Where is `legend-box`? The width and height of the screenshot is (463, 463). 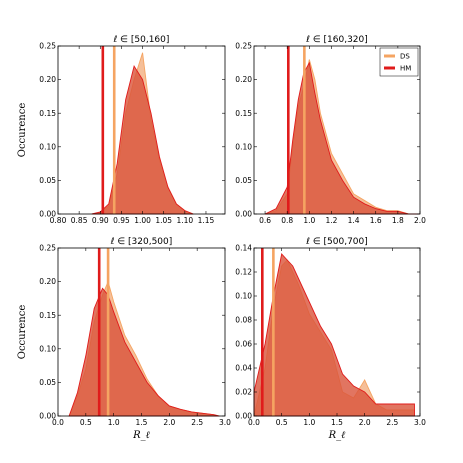
legend-box is located at coordinates (399, 62).